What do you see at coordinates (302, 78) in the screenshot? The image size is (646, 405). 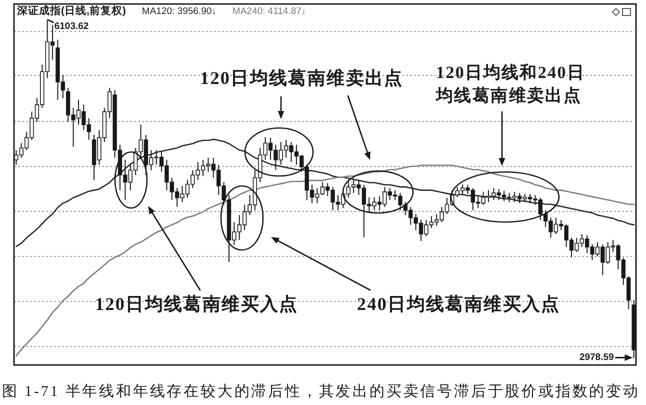 I see `annotation: 120日均线葛南维卖出点` at bounding box center [302, 78].